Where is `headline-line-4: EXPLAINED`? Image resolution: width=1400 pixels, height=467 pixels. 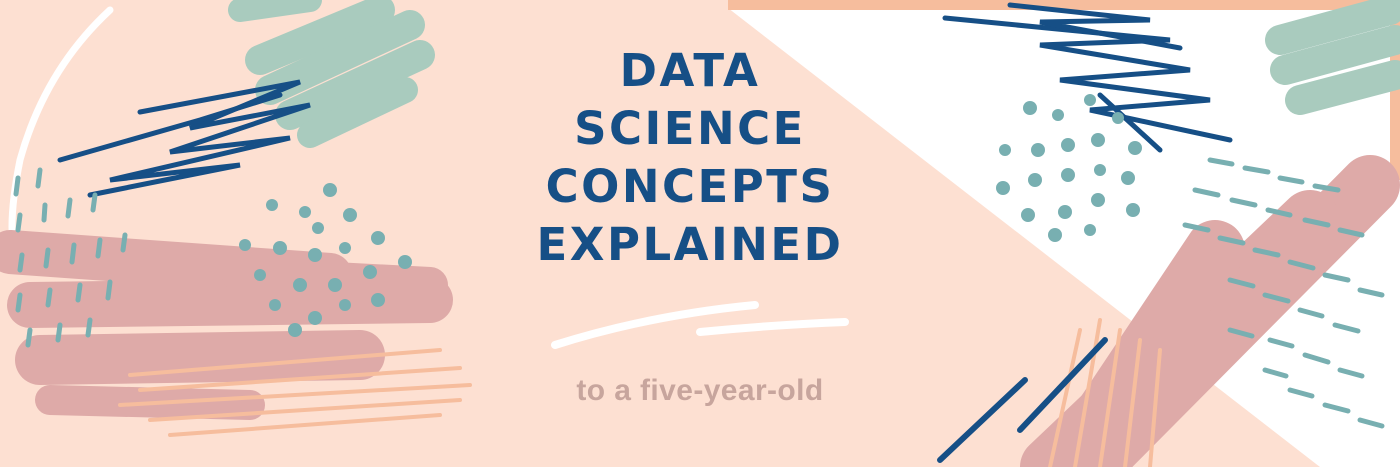 headline-line-4: EXPLAINED is located at coordinates (690, 244).